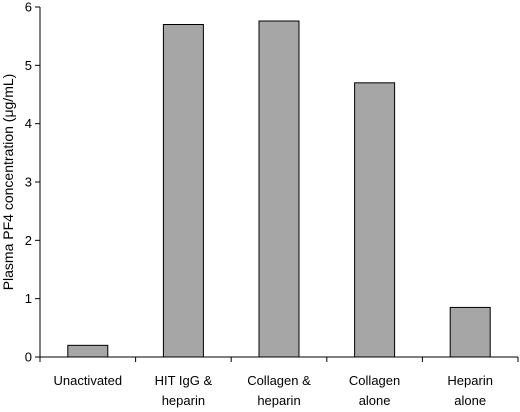  What do you see at coordinates (28, 357) in the screenshot?
I see `y-tick-label: 0` at bounding box center [28, 357].